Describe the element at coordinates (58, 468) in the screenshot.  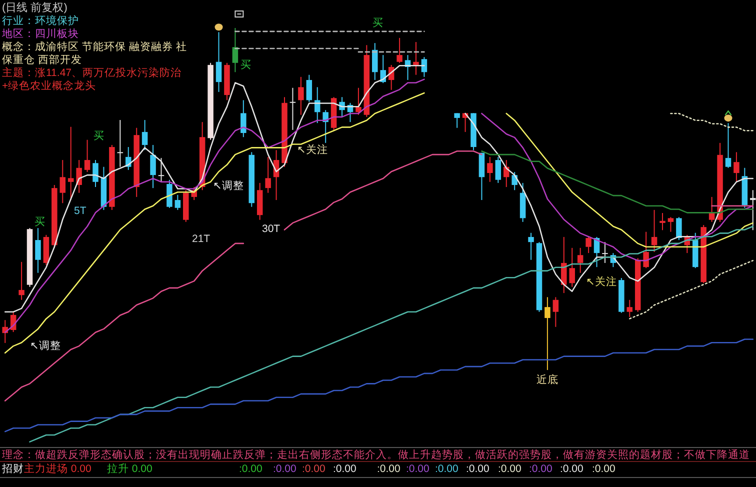
I see `text: 主力进场 0.00` at that location.